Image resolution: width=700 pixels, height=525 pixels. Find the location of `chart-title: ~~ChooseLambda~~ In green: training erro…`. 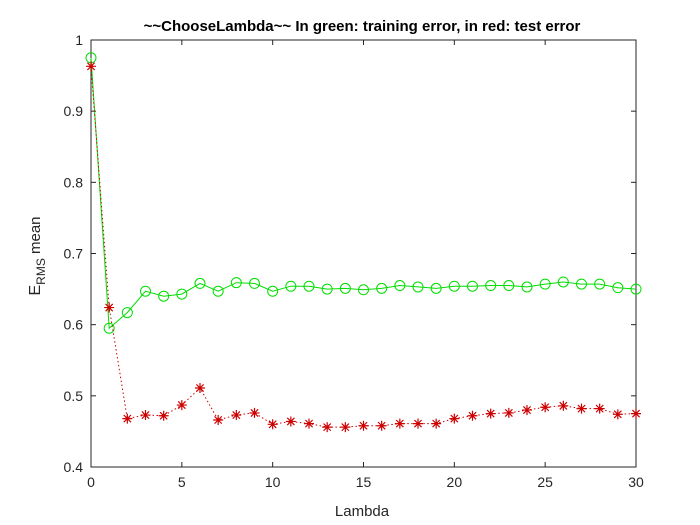

chart-title: ~~ChooseLambda~~ In green: training erro… is located at coordinates (362, 26).